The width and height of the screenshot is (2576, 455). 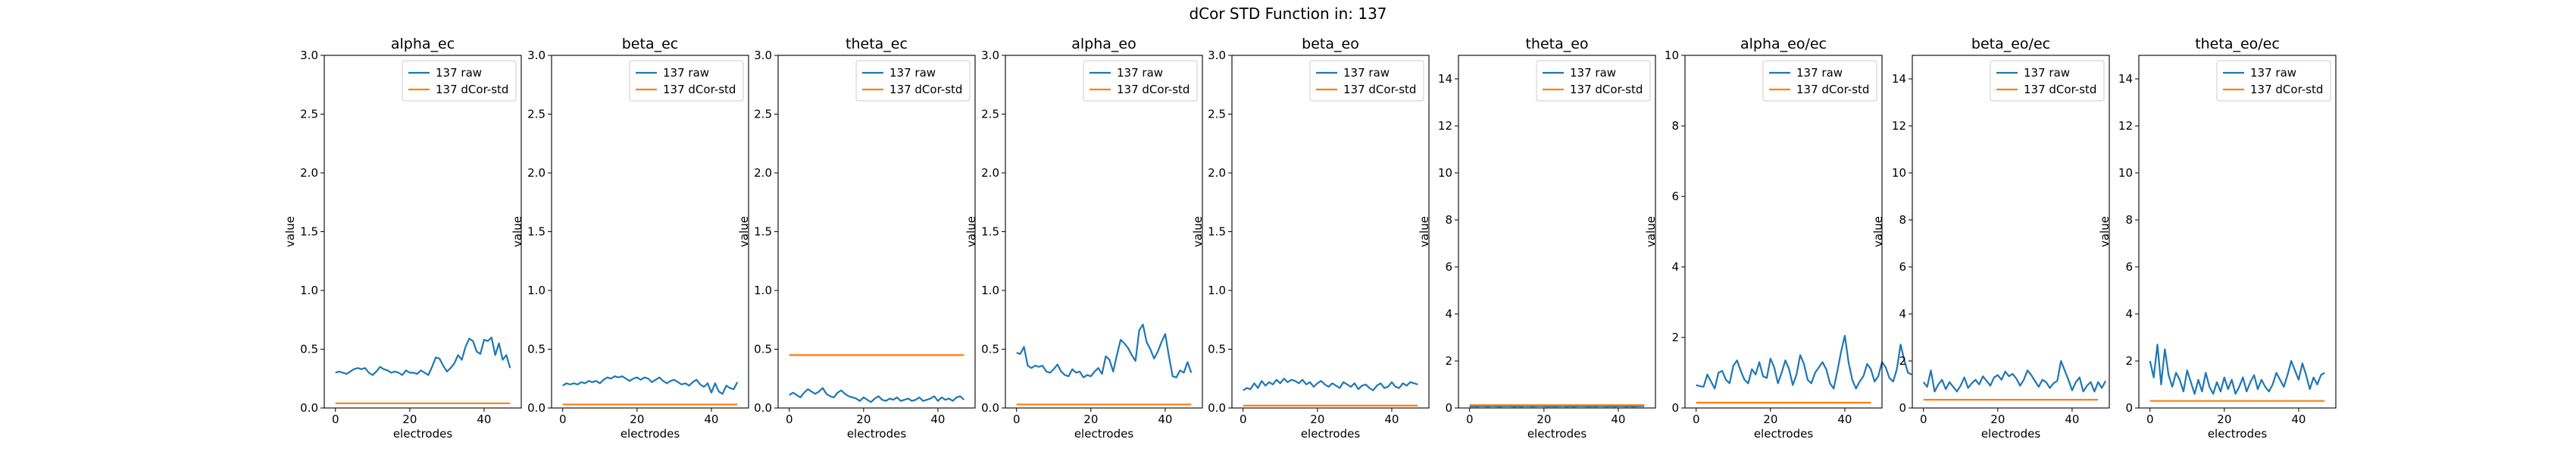 What do you see at coordinates (1784, 232) in the screenshot?
I see `plot-frame` at bounding box center [1784, 232].